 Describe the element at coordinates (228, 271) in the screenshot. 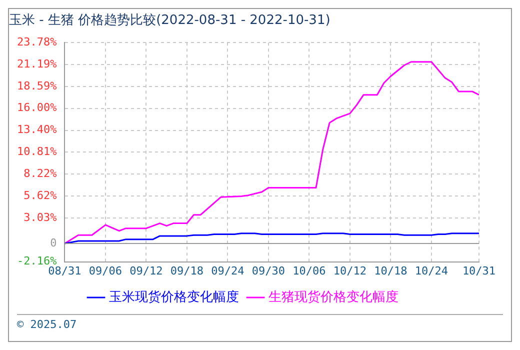

I see `x-tick-label: 09/24` at that location.